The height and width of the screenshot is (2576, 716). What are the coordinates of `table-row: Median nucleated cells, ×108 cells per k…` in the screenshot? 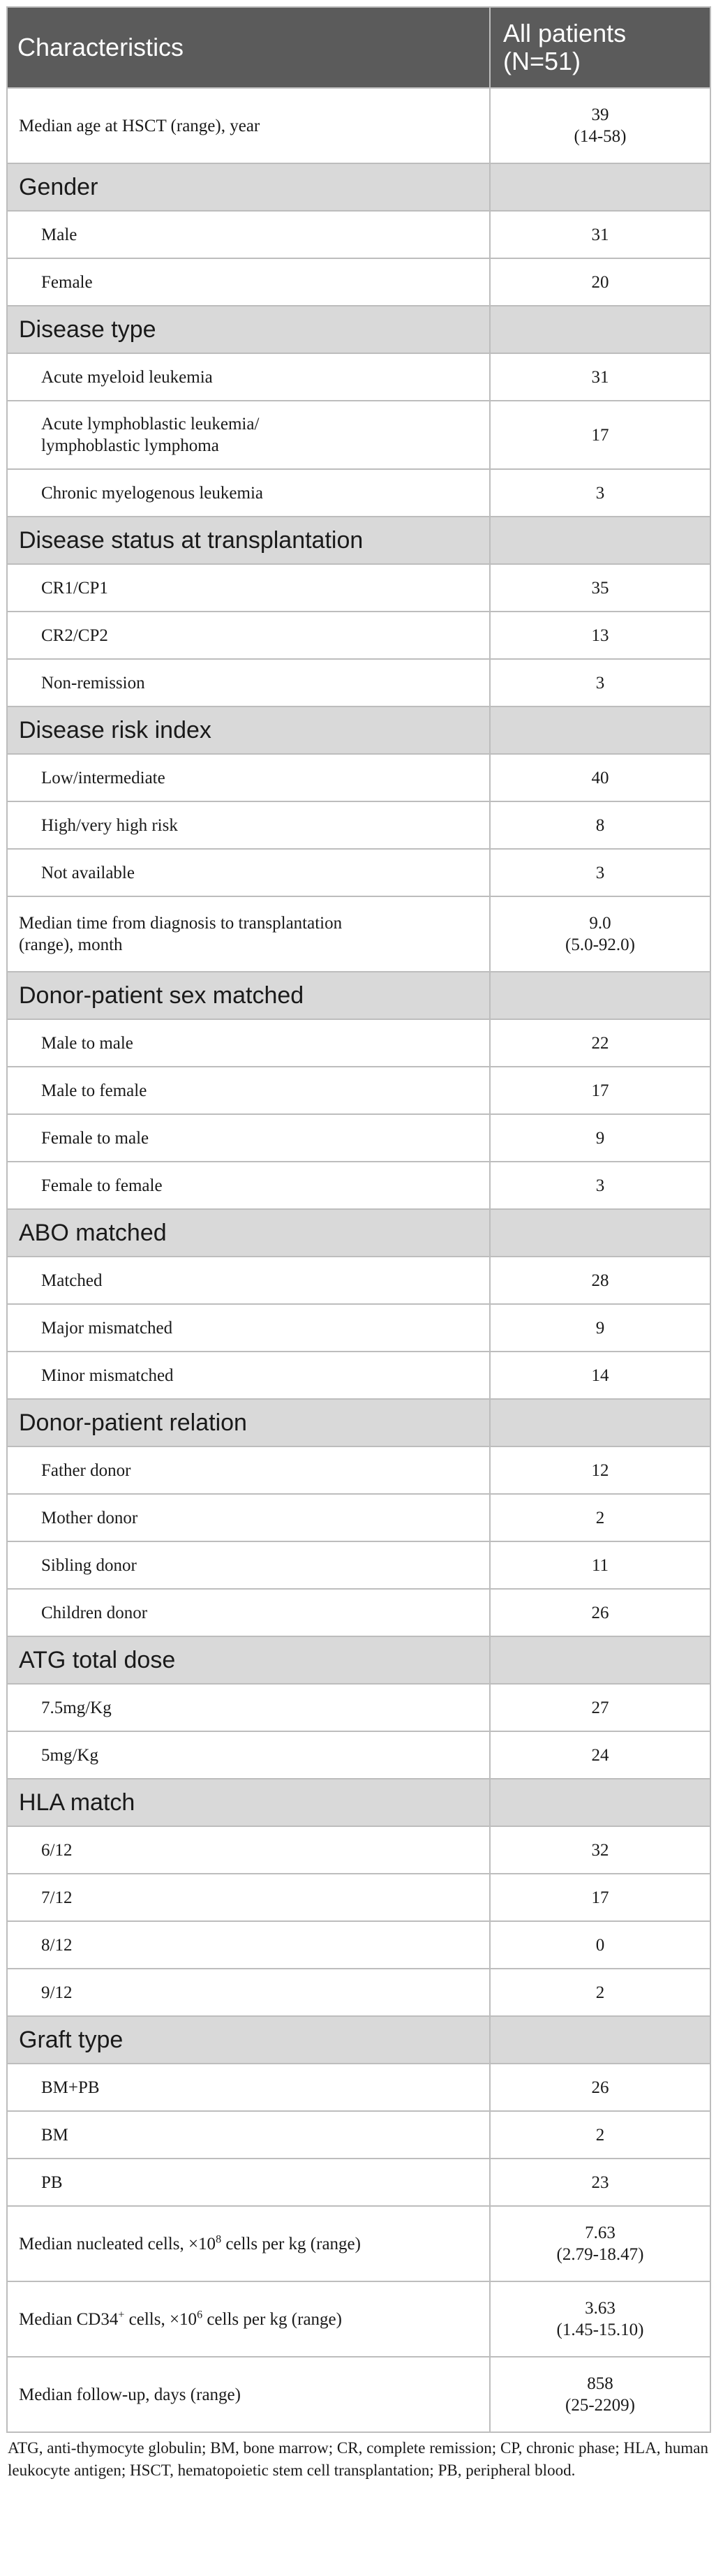 It's located at (359, 2243).